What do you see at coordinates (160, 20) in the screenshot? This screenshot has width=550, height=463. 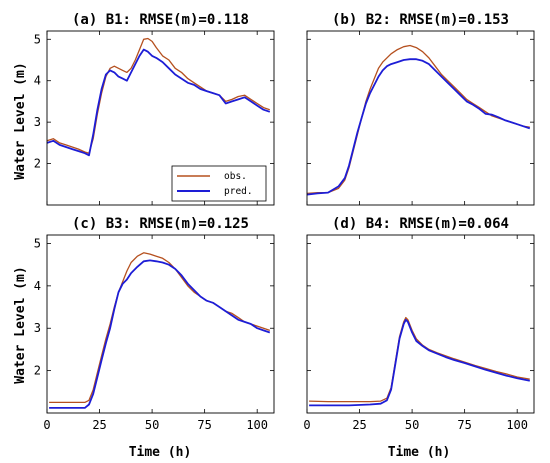 I see `panel-title-0: (a) B1: RMSE(m)=0.118` at bounding box center [160, 20].